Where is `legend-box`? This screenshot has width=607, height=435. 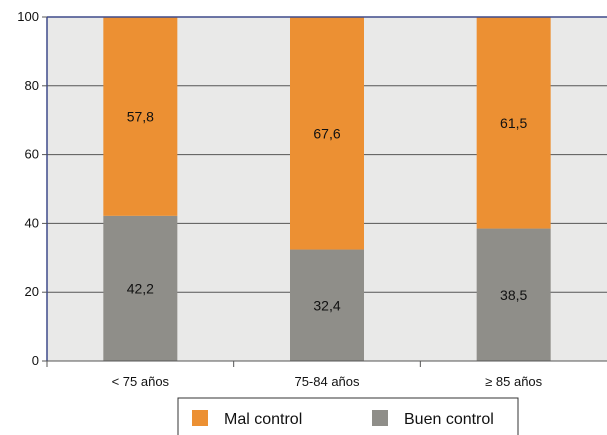 legend-box is located at coordinates (348, 416).